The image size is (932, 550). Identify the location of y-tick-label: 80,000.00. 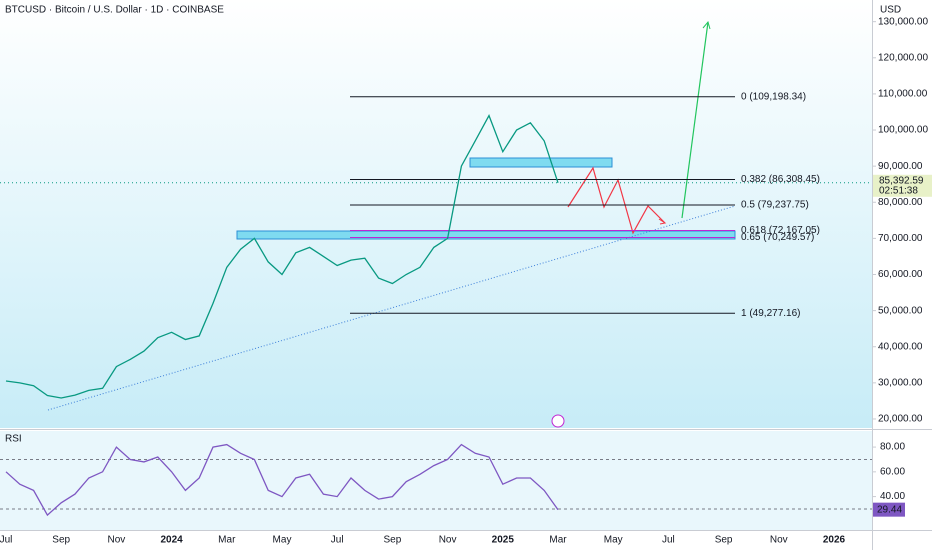
(900, 202).